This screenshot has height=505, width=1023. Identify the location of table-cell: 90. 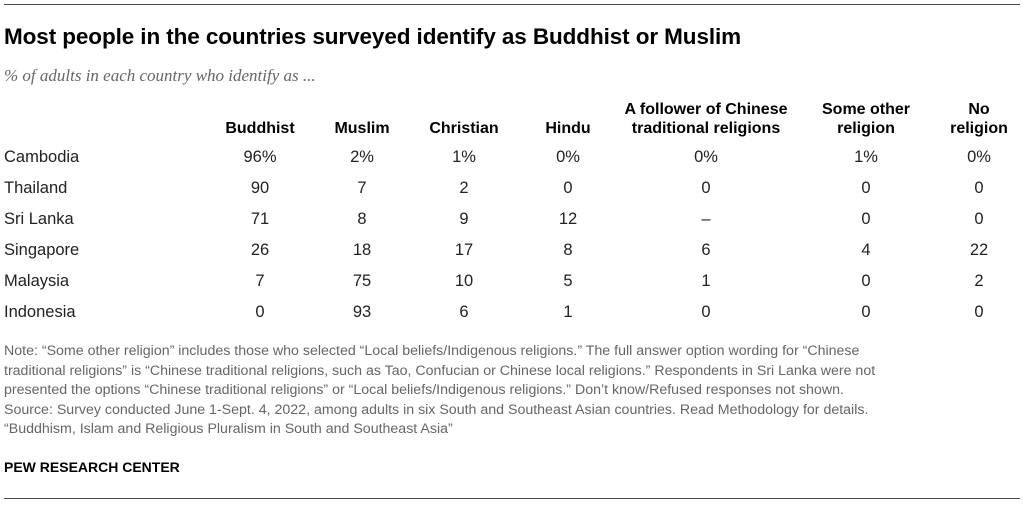
(260, 188).